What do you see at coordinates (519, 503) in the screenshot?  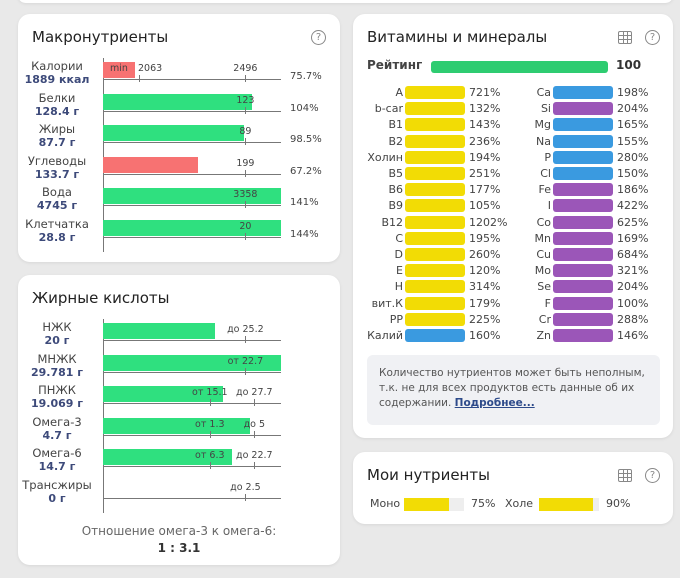 I see `my-nutrient-name: Холе` at bounding box center [519, 503].